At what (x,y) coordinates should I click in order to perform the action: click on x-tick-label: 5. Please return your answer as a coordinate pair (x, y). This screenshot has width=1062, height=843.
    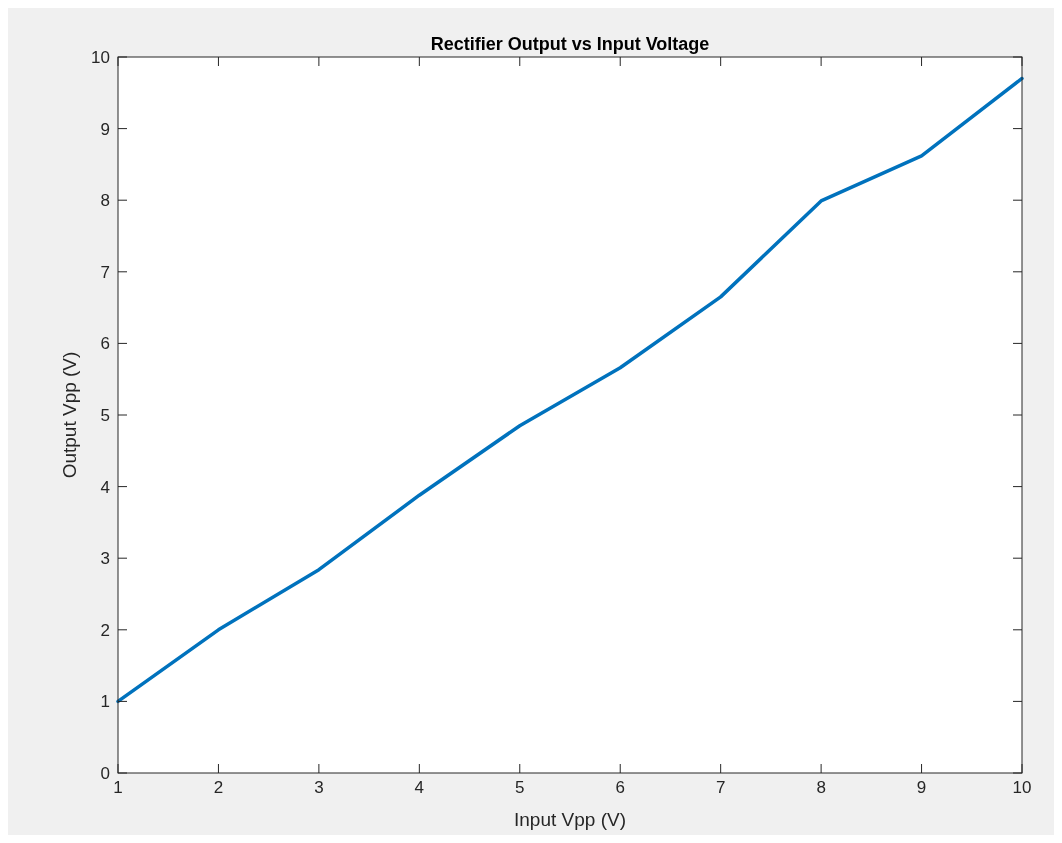
    Looking at the image, I should click on (520, 787).